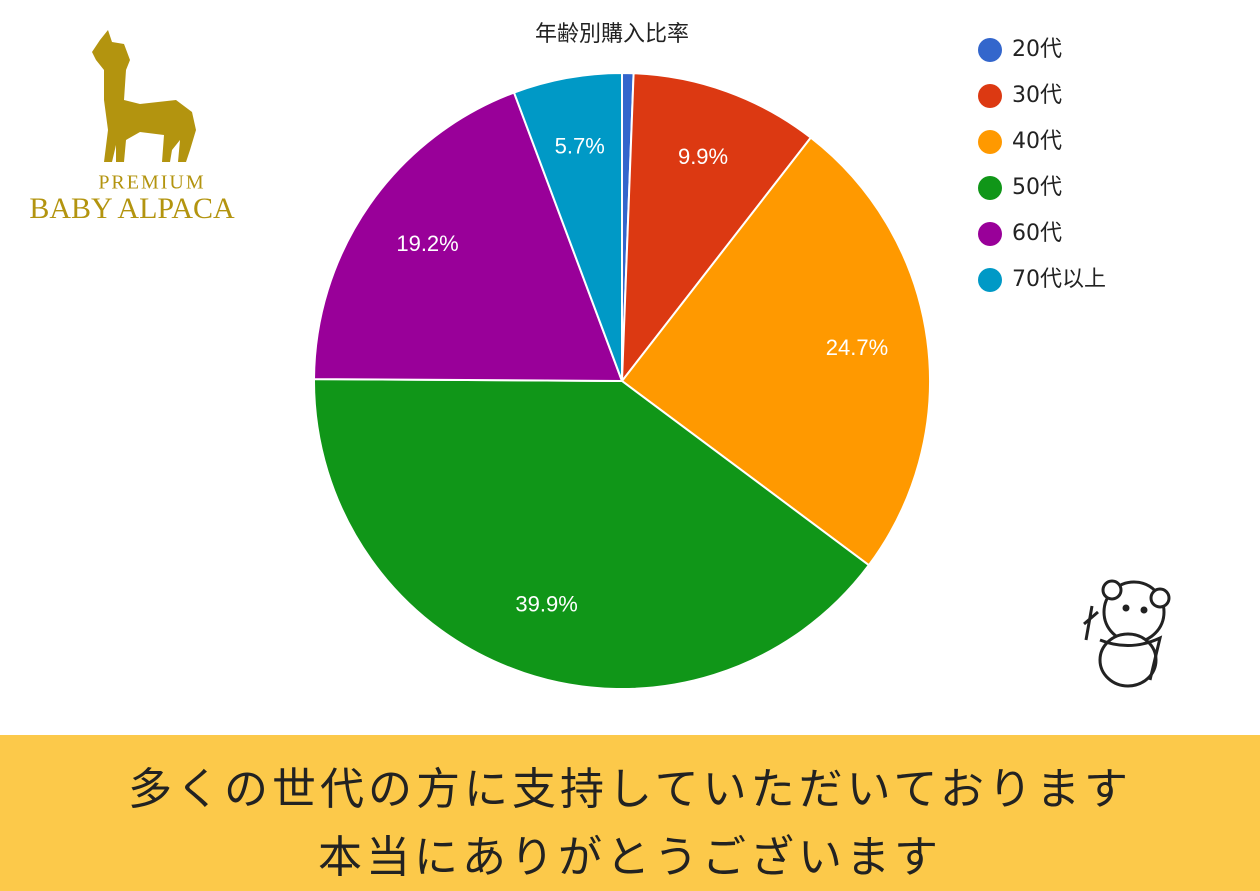 Image resolution: width=1260 pixels, height=891 pixels. Describe the element at coordinates (612, 34) in the screenshot. I see `chart-title: 年齢別購入比率` at that location.